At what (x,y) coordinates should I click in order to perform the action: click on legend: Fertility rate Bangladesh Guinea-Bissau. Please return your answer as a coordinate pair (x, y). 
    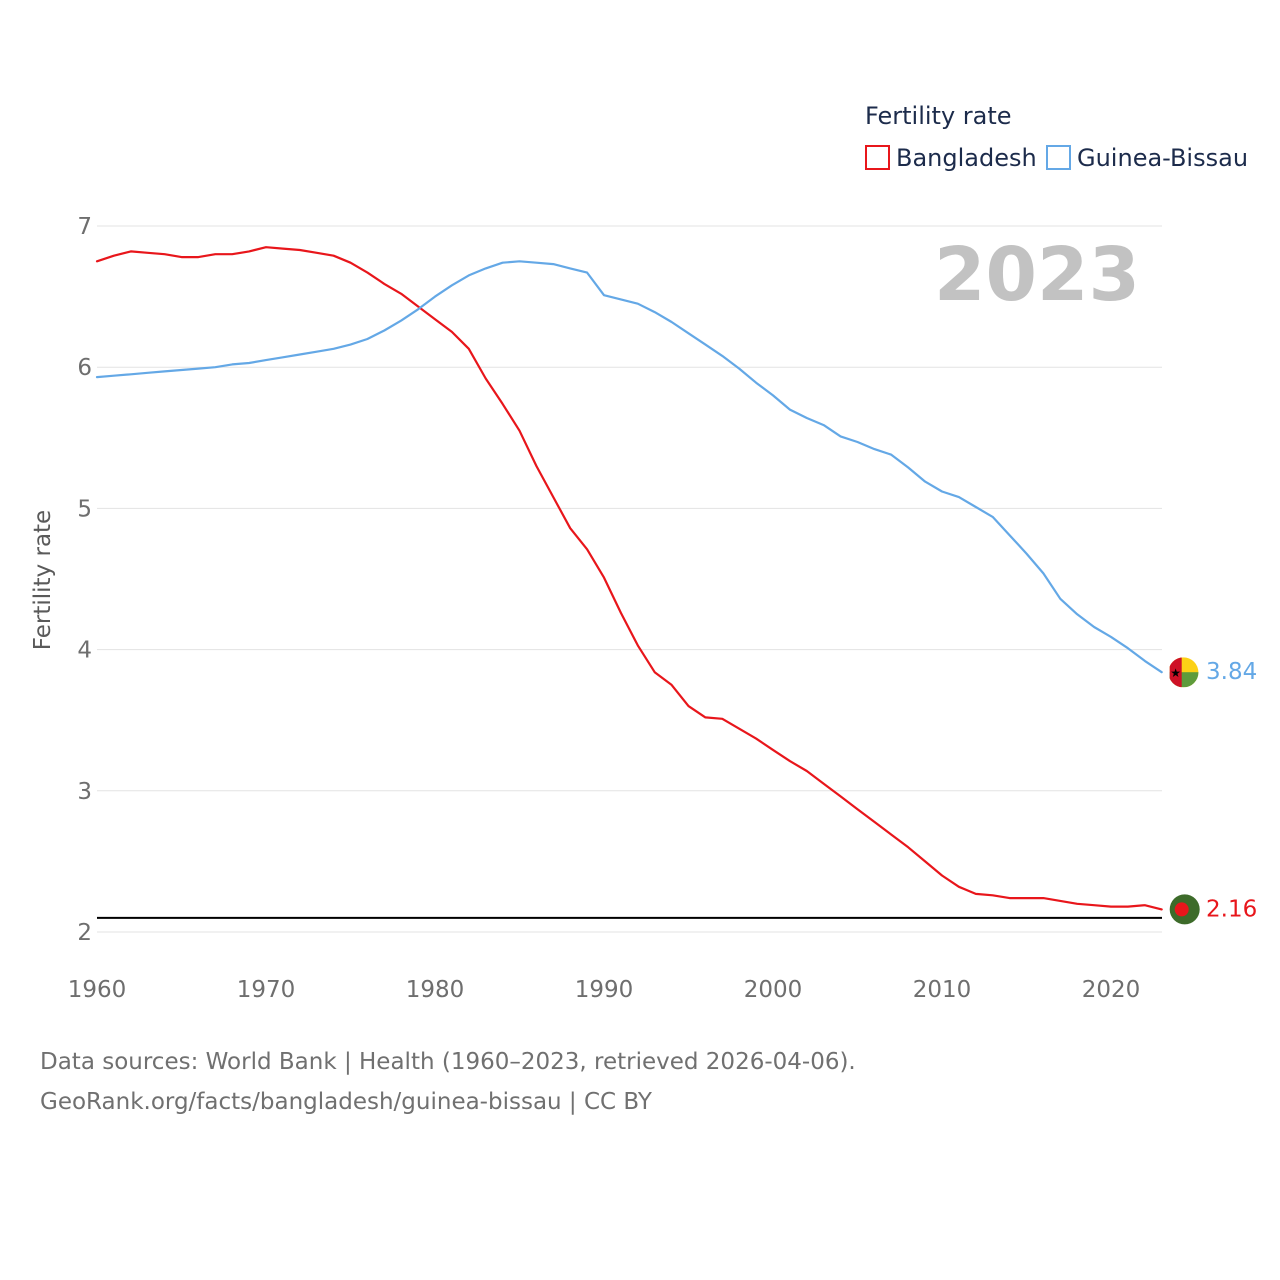
    Looking at the image, I should click on (1056, 137).